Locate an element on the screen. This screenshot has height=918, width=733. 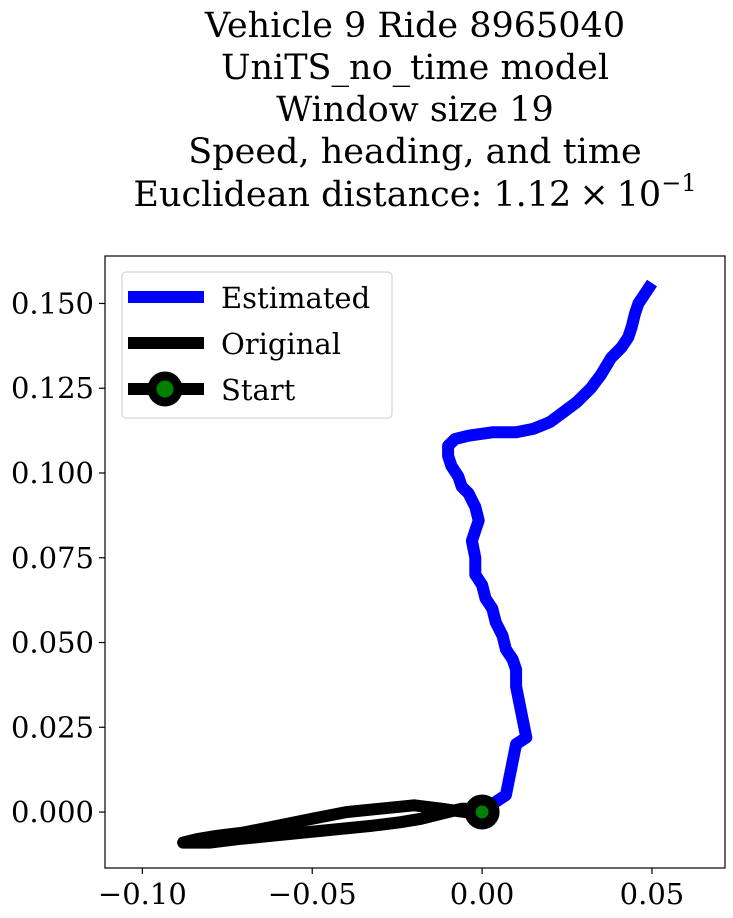
title-metric-base: 10 is located at coordinates (639, 195).